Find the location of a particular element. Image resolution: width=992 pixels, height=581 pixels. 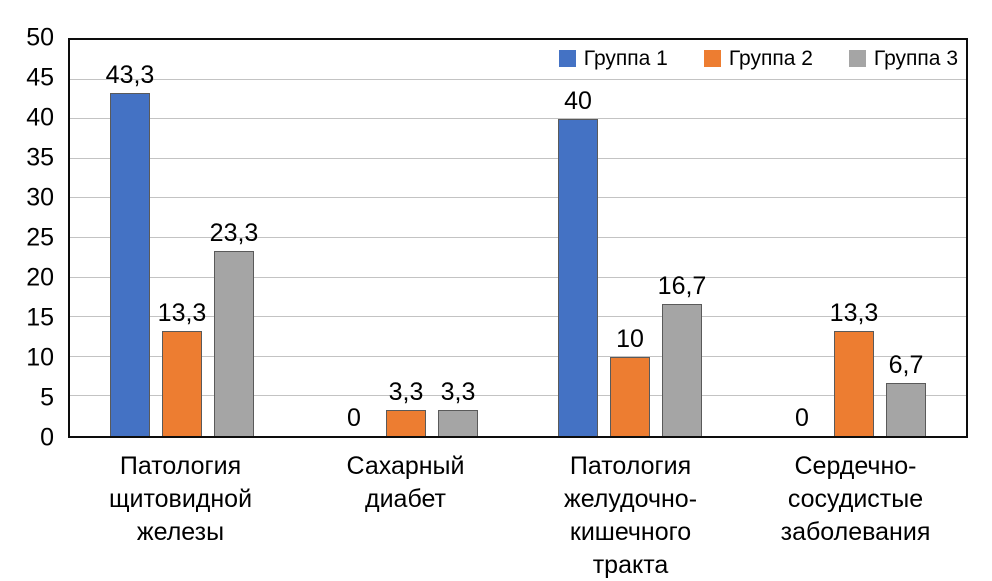

y-tick-label: 10 is located at coordinates (40, 357).